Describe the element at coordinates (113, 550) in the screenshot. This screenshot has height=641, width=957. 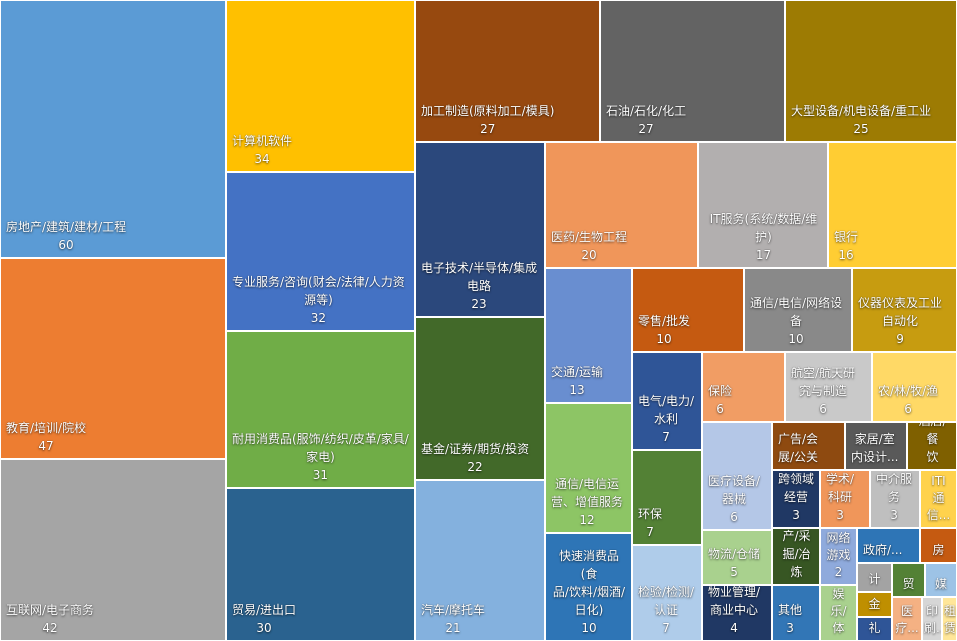
I see `treemap-block: 互联网/电子商务 42` at that location.